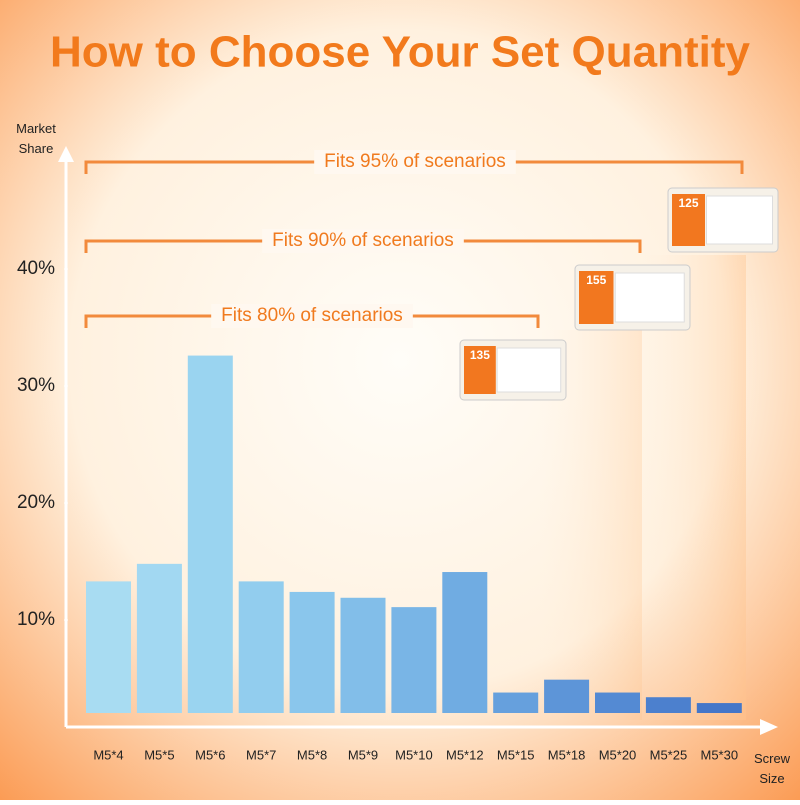  Describe the element at coordinates (567, 754) in the screenshot. I see `x-tick-label: M5*18` at that location.